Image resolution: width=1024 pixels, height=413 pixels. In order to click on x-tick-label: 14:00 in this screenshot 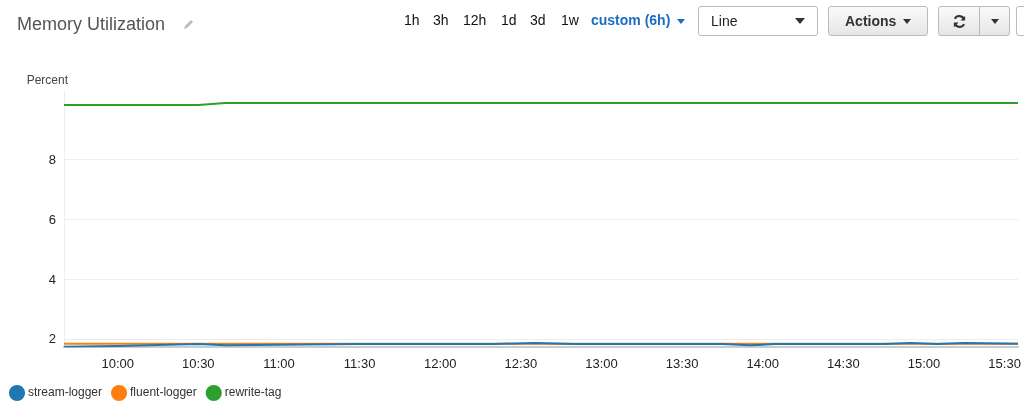, I will do `click(762, 363)`.